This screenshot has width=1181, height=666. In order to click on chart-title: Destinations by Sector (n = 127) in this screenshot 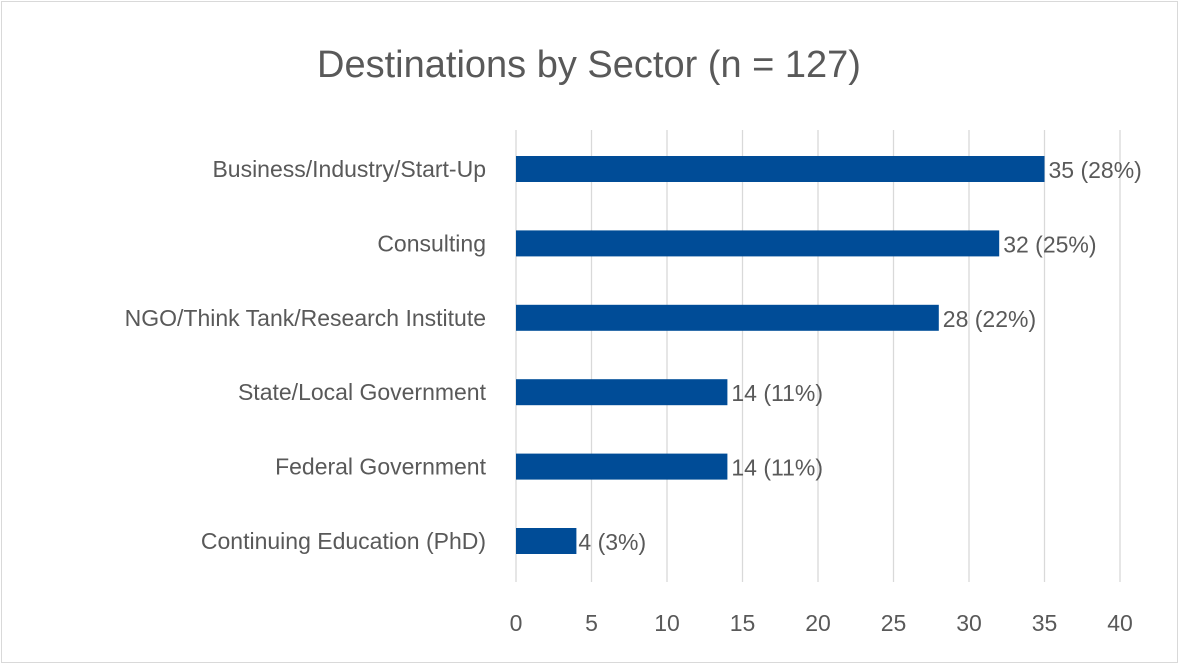, I will do `click(589, 65)`.